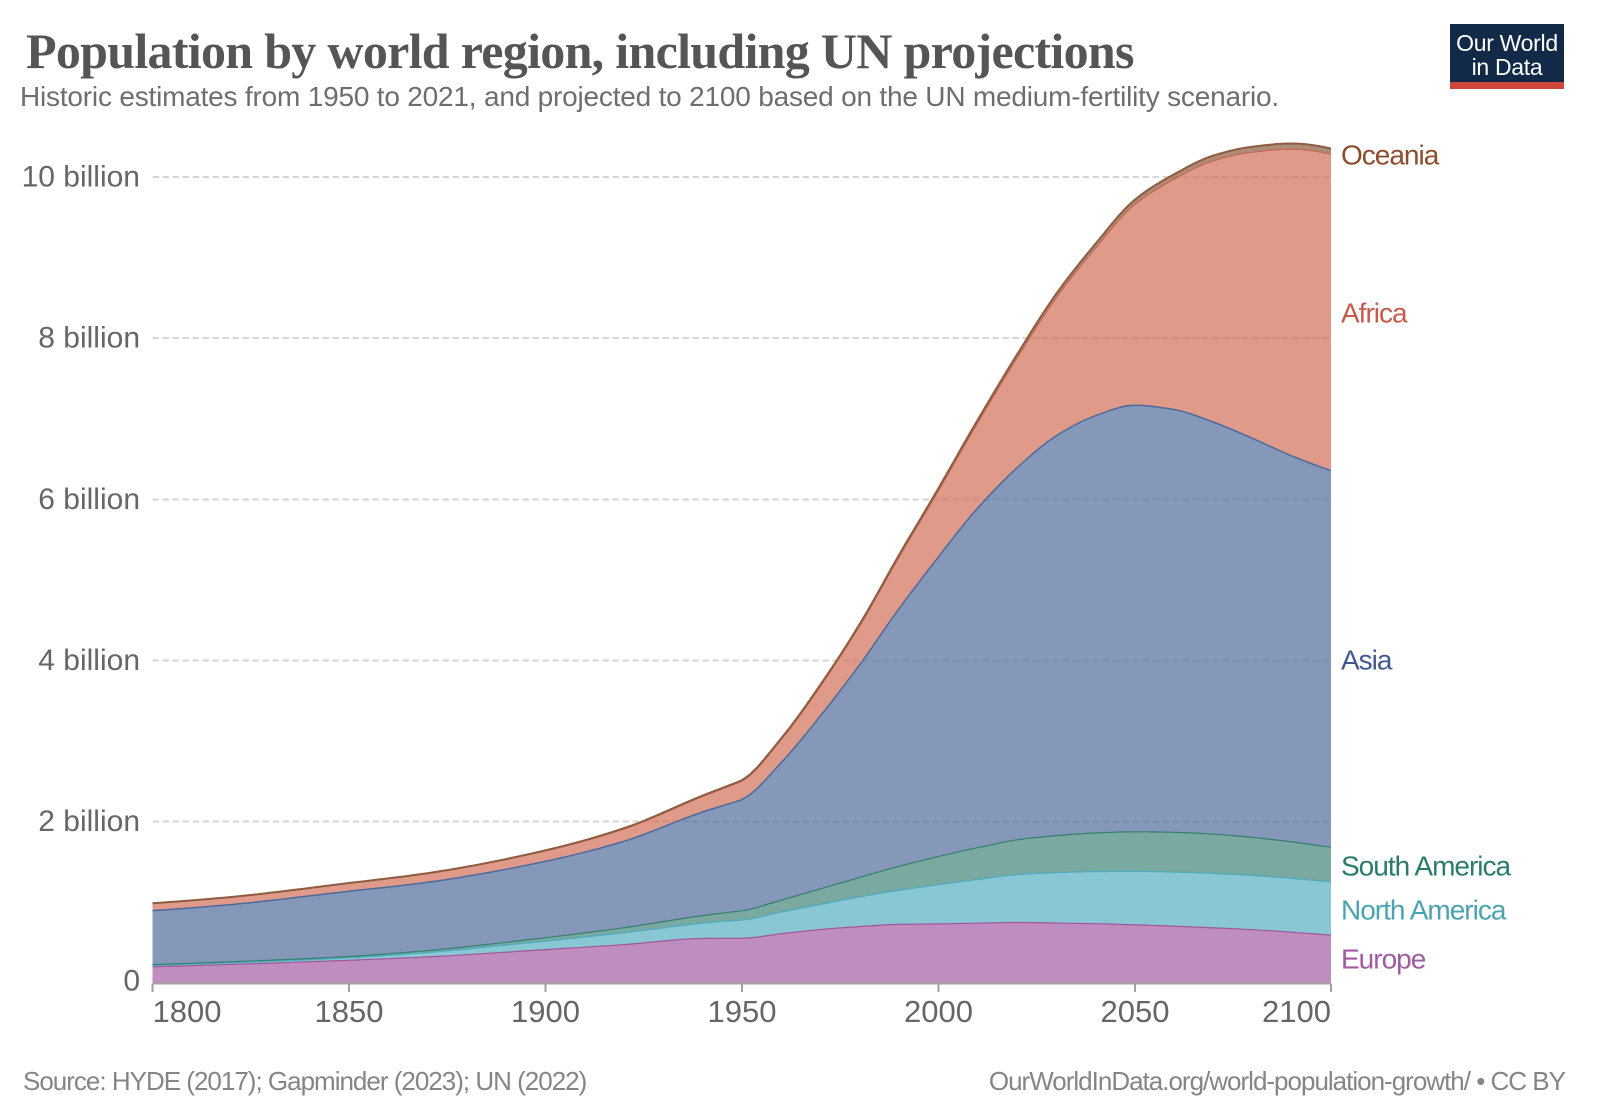 The height and width of the screenshot is (1116, 1600). I want to click on svg-text: 10 billion, so click(81, 177).